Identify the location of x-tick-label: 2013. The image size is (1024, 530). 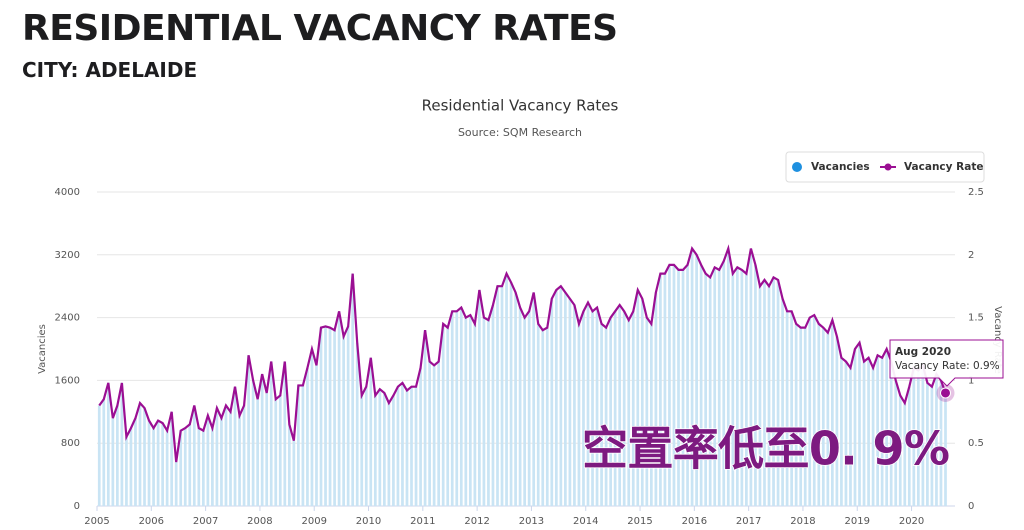
(531, 521).